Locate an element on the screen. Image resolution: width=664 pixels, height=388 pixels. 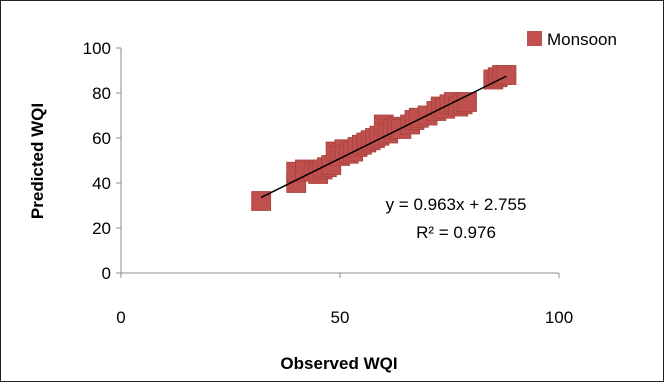
y-tick-label: 80 is located at coordinates (101, 93).